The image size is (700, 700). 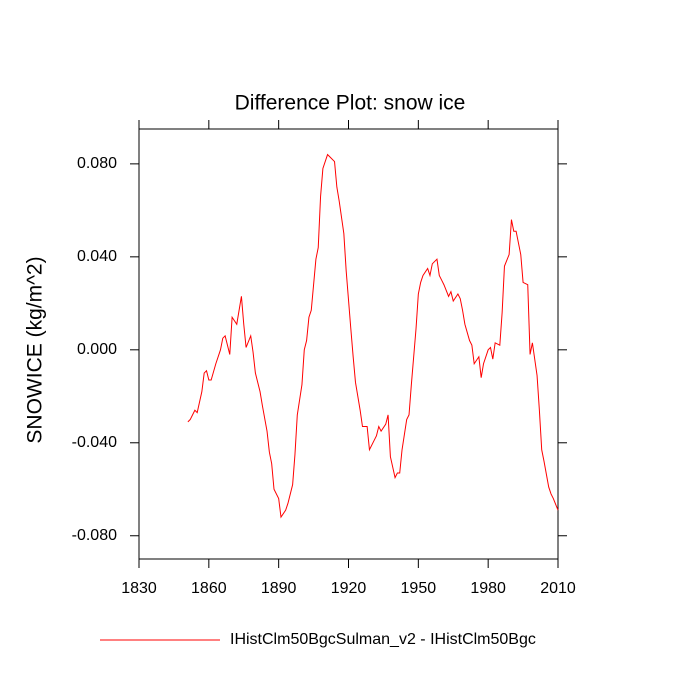 I want to click on x-tick-label: 2010, so click(x=558, y=588).